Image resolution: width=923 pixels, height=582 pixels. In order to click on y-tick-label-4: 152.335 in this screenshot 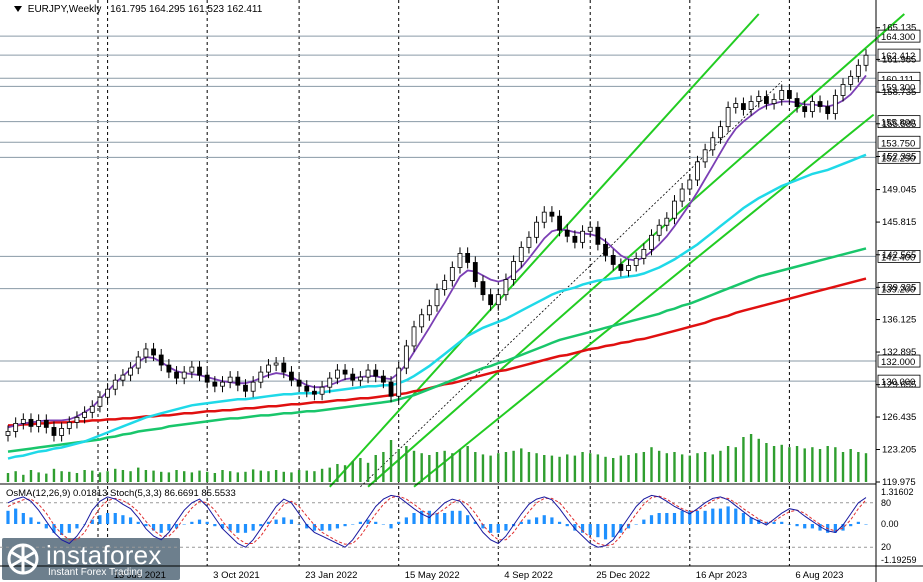, I will do `click(899, 156)`.